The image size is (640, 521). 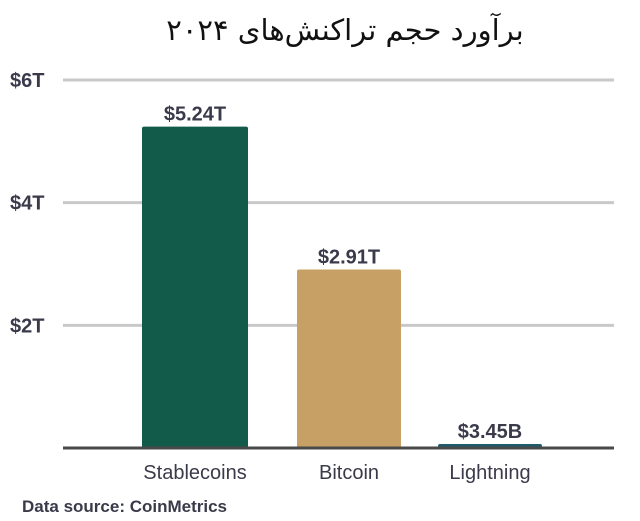 I want to click on x-axis-categories: Stablecoins Bitcoin Lightning, so click(x=336, y=473).